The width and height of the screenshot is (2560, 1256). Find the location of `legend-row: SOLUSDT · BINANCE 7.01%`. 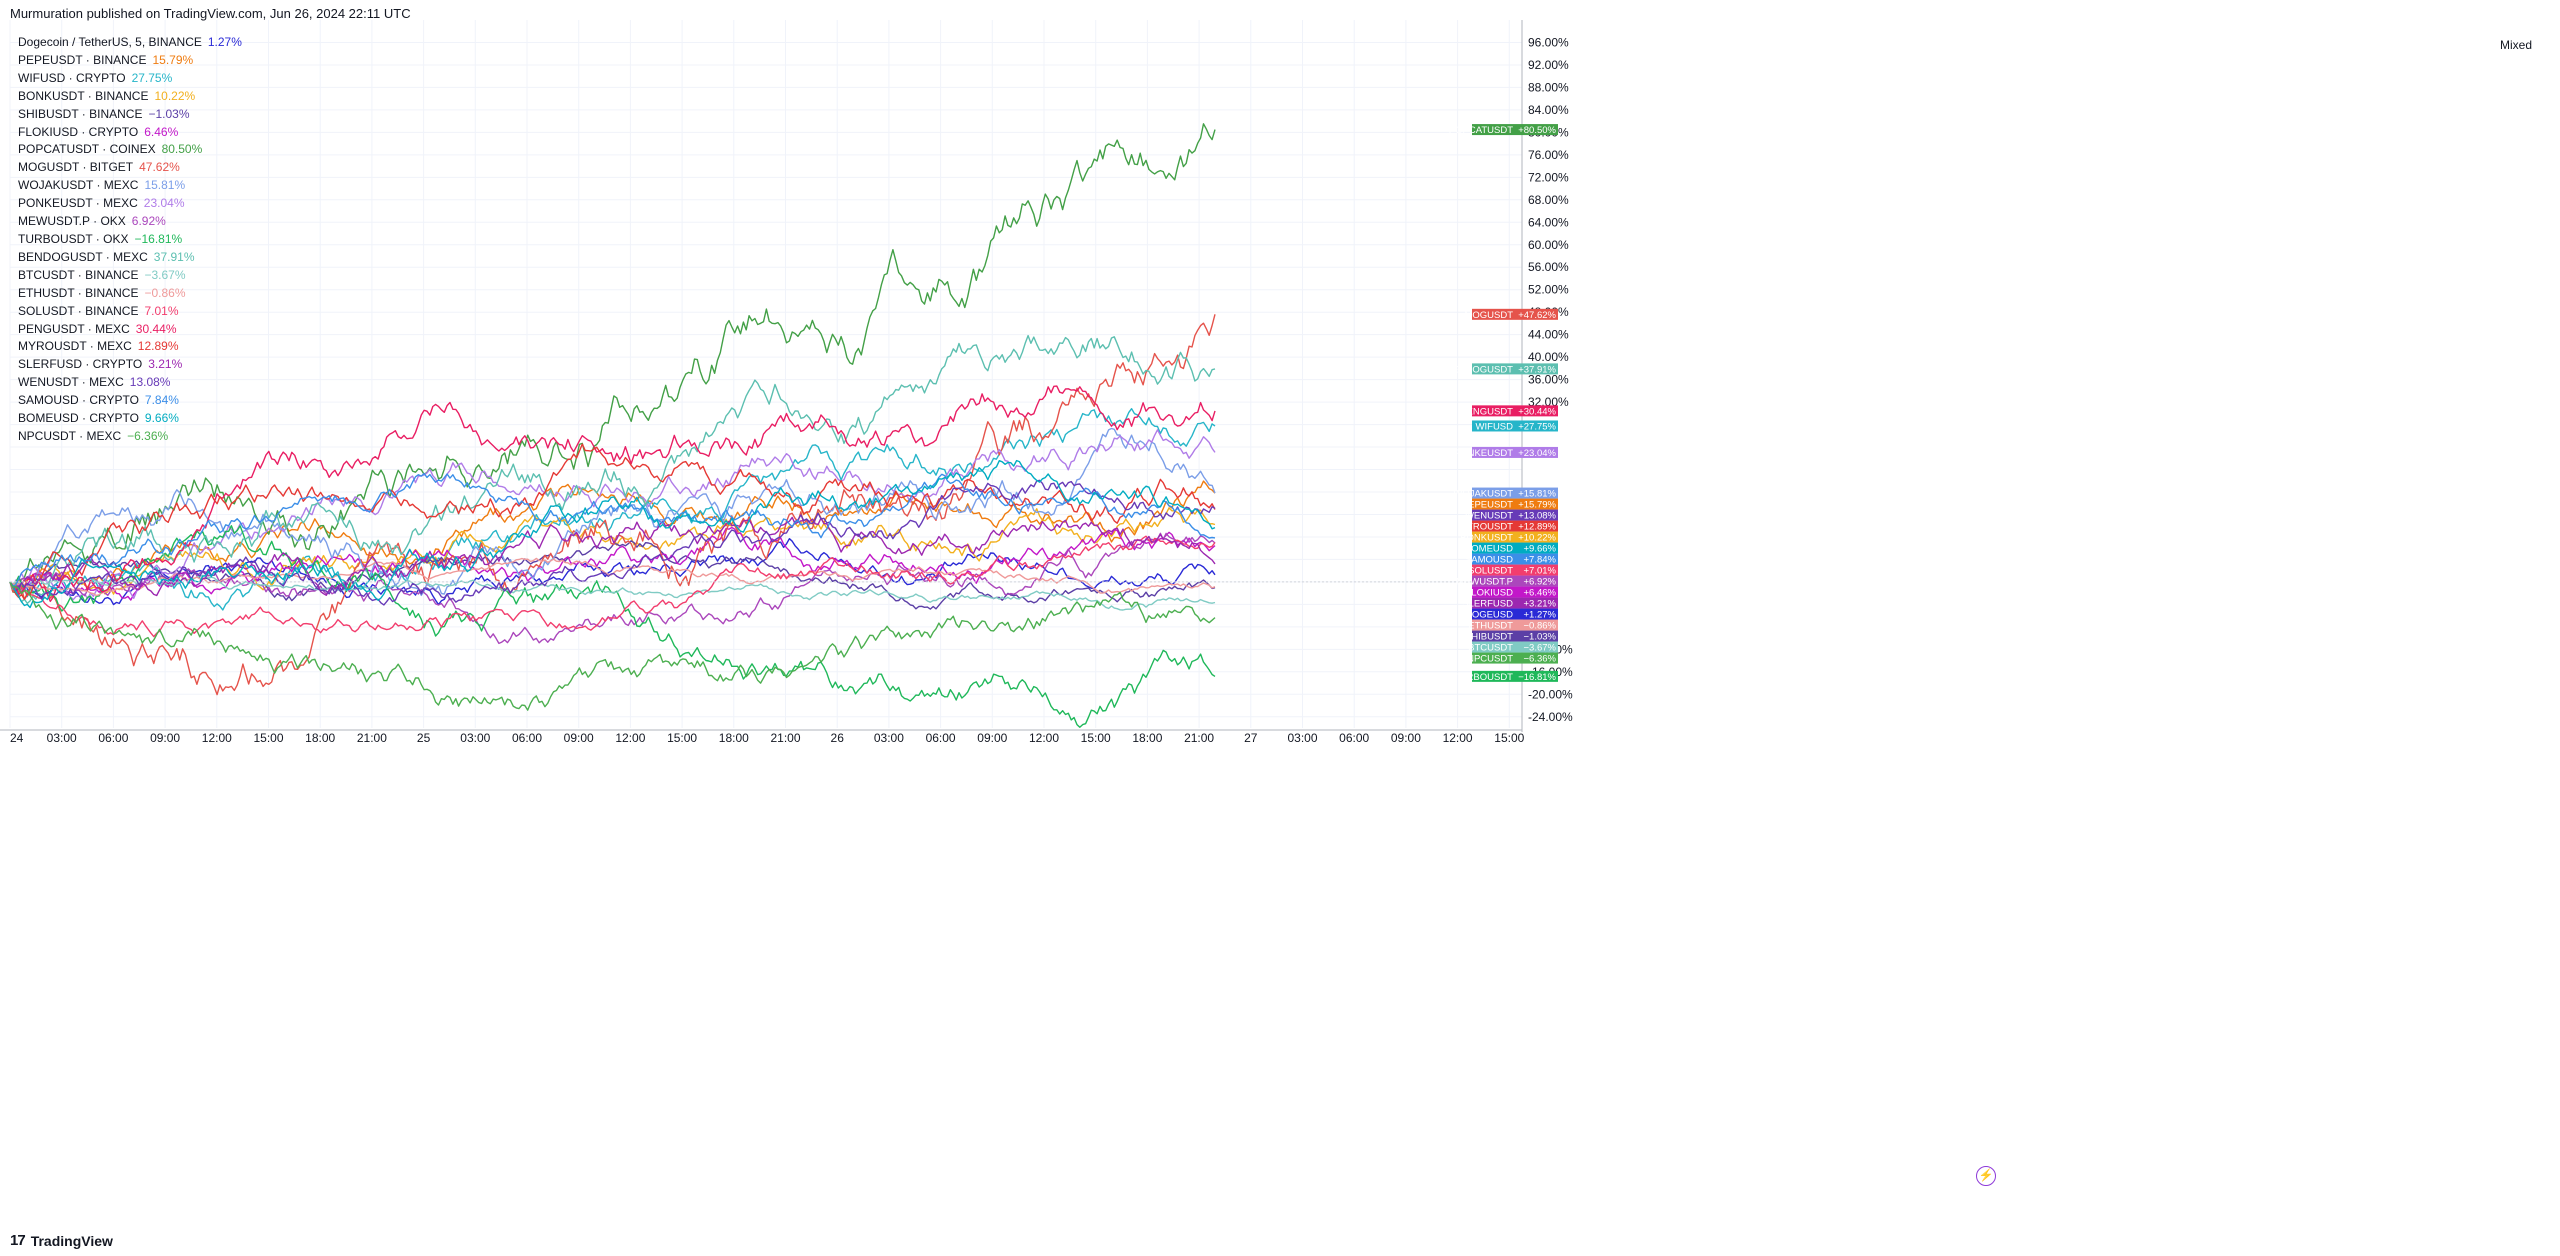

legend-row: SOLUSDT · BINANCE 7.01% is located at coordinates (130, 312).